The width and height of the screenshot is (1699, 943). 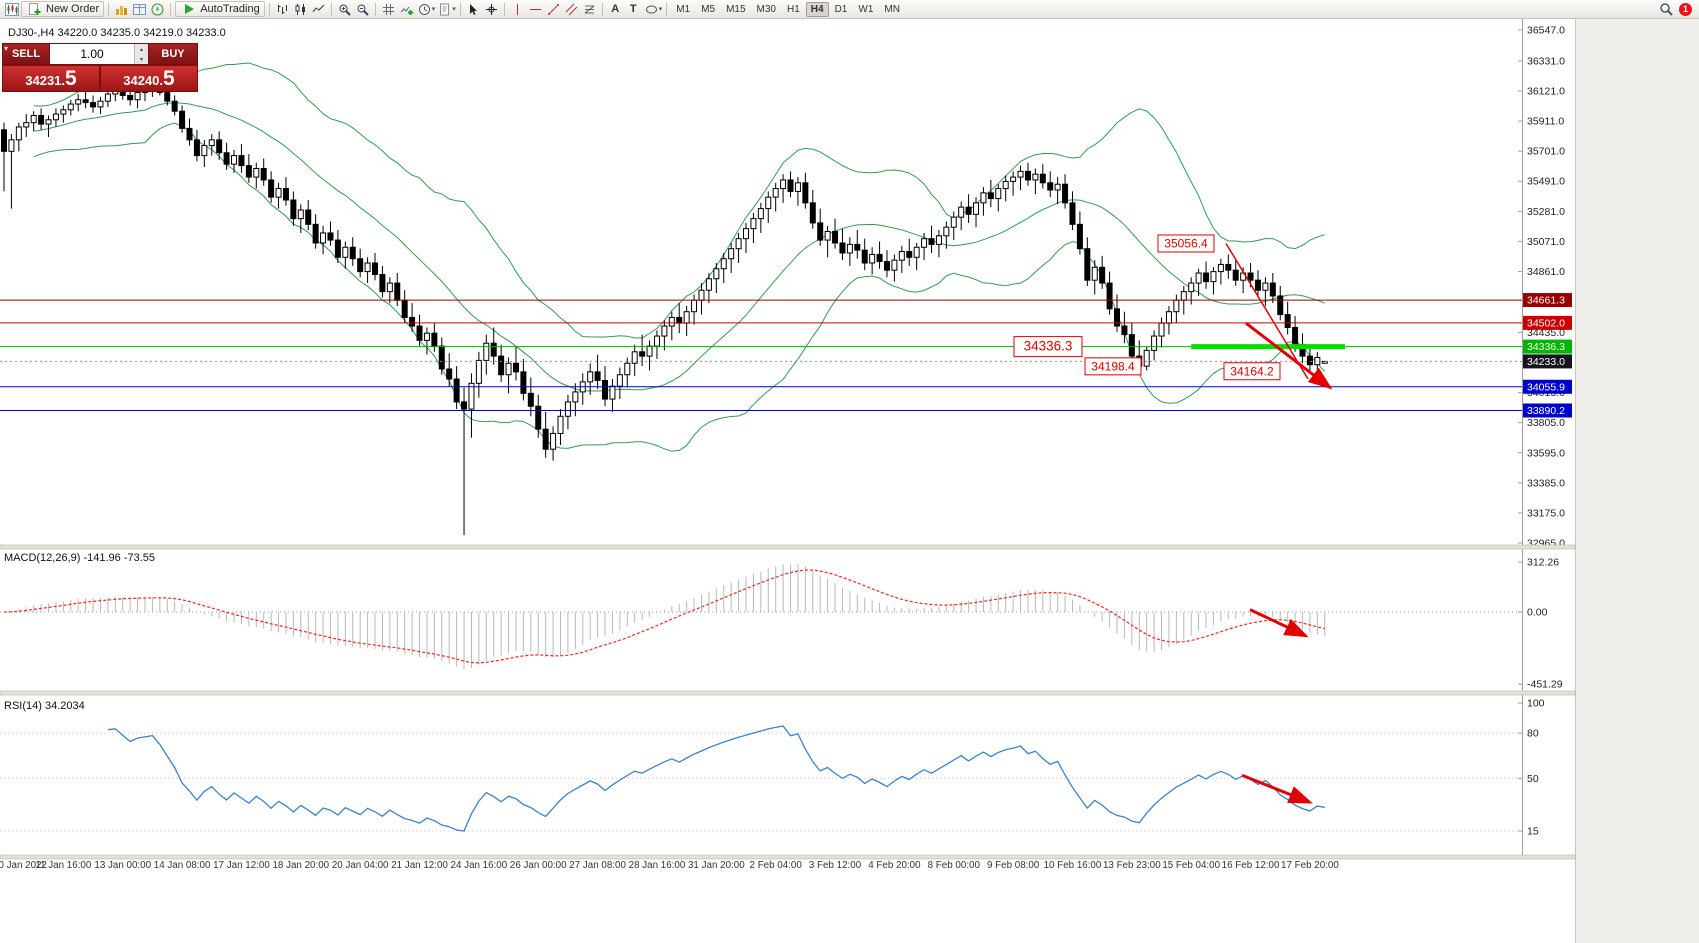 I want to click on svg-text: 10 Feb 16:00, so click(x=1073, y=865).